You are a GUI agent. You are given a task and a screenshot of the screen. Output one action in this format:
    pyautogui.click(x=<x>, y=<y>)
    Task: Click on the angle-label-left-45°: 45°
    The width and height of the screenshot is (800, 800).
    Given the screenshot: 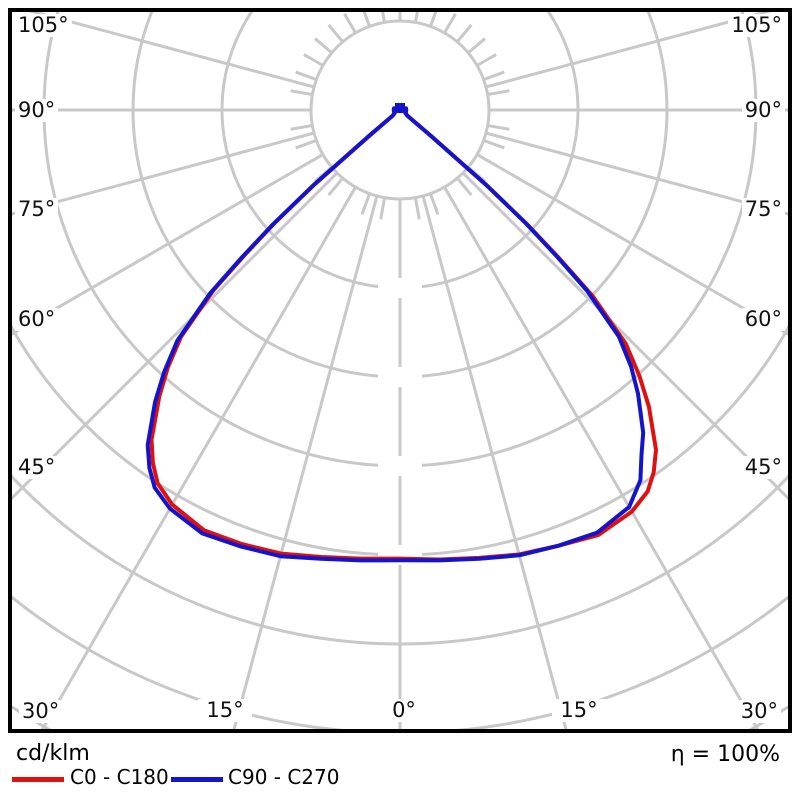 What is the action you would take?
    pyautogui.click(x=37, y=467)
    